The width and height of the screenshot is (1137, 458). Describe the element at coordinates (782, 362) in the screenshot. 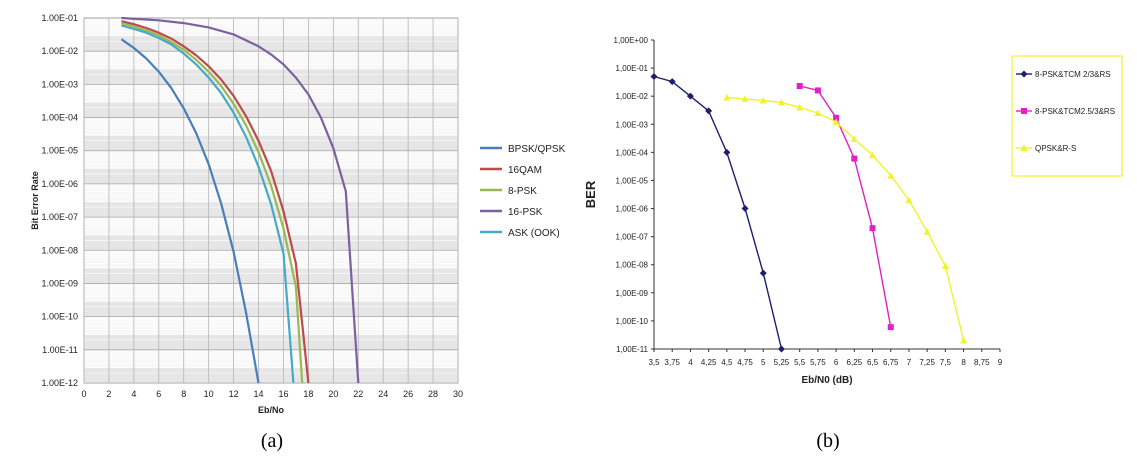

I see `x-tick-label: 5,25` at that location.